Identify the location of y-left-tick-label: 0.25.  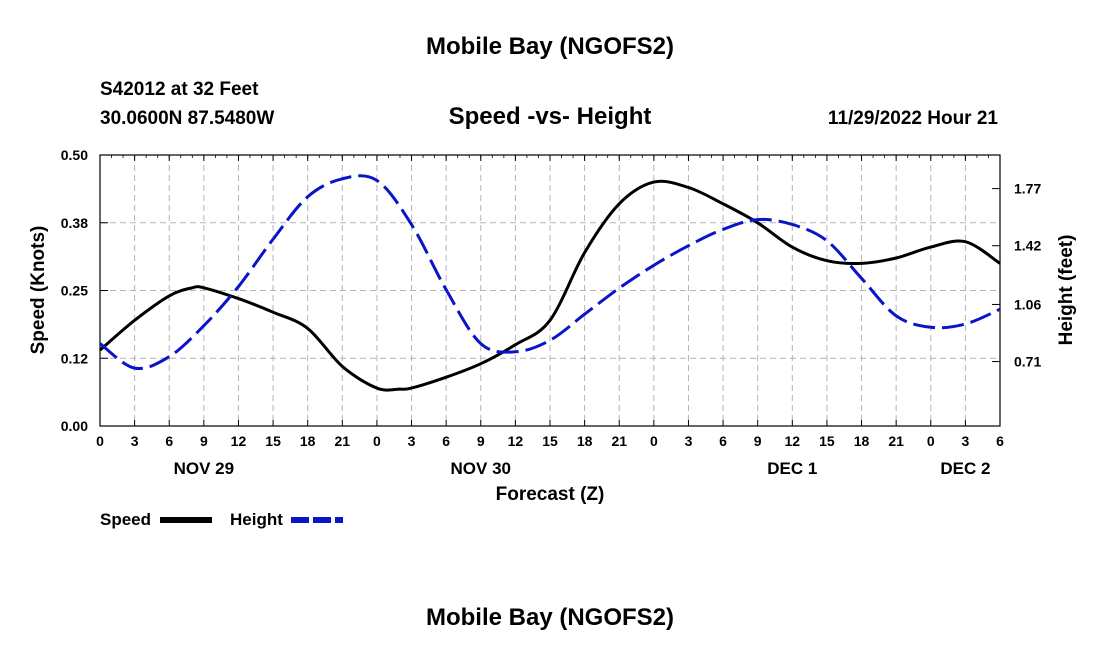
(74, 291).